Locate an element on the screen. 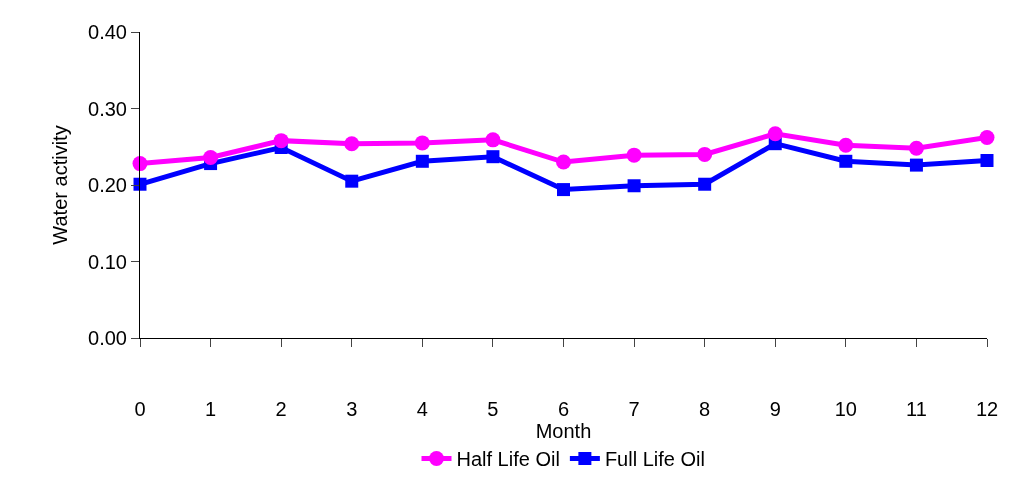 This screenshot has width=1010, height=490. x-tick-label: 2 is located at coordinates (281, 409).